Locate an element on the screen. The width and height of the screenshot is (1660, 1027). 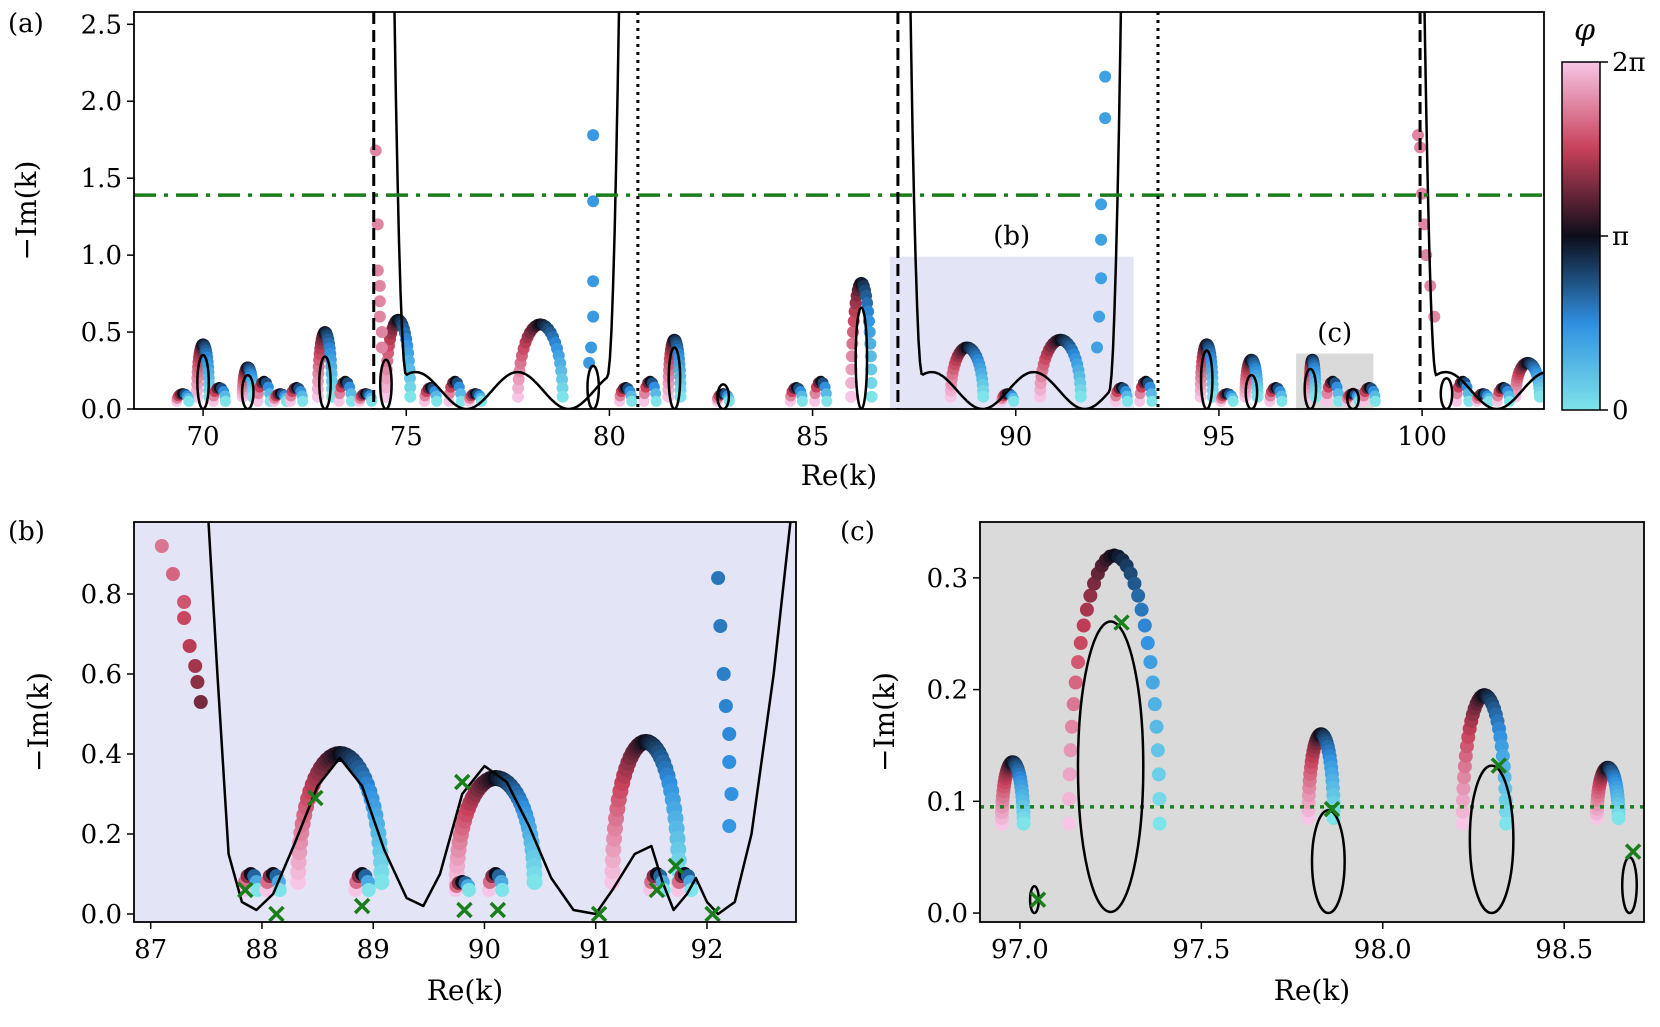
y-tick-label: 2.5 is located at coordinates (101, 25).